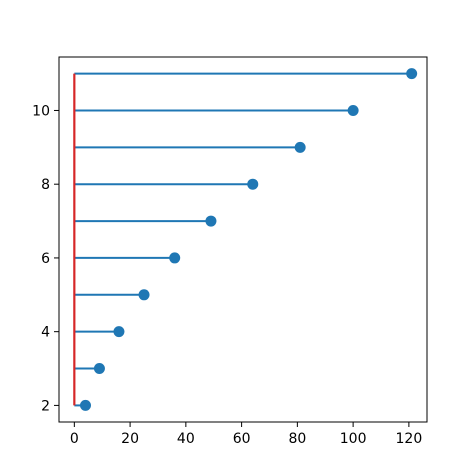 The height and width of the screenshot is (474, 474). Describe the element at coordinates (353, 439) in the screenshot. I see `x-tick-label: 100` at that location.